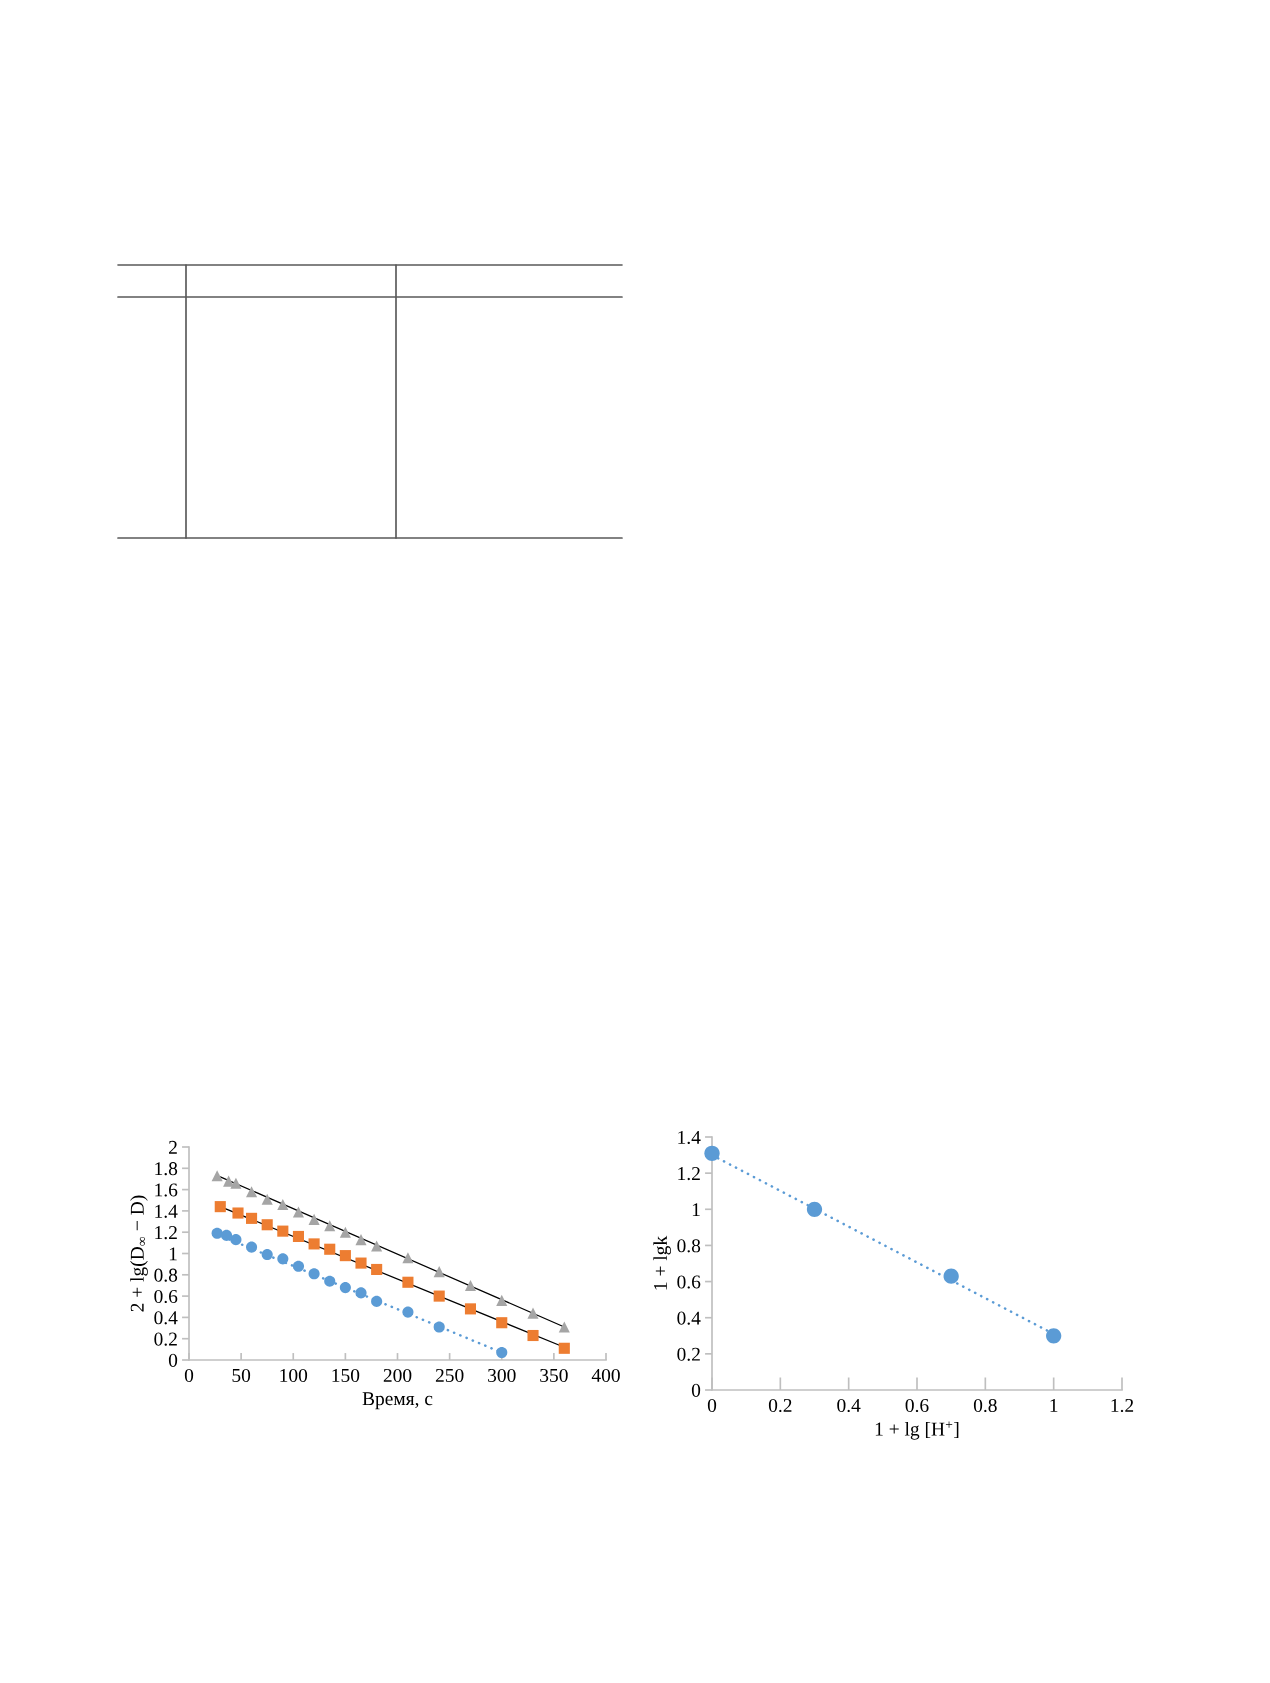 The height and width of the screenshot is (1683, 1270). Describe the element at coordinates (985, 1405) in the screenshot. I see `x-tick-label: 0.8` at that location.